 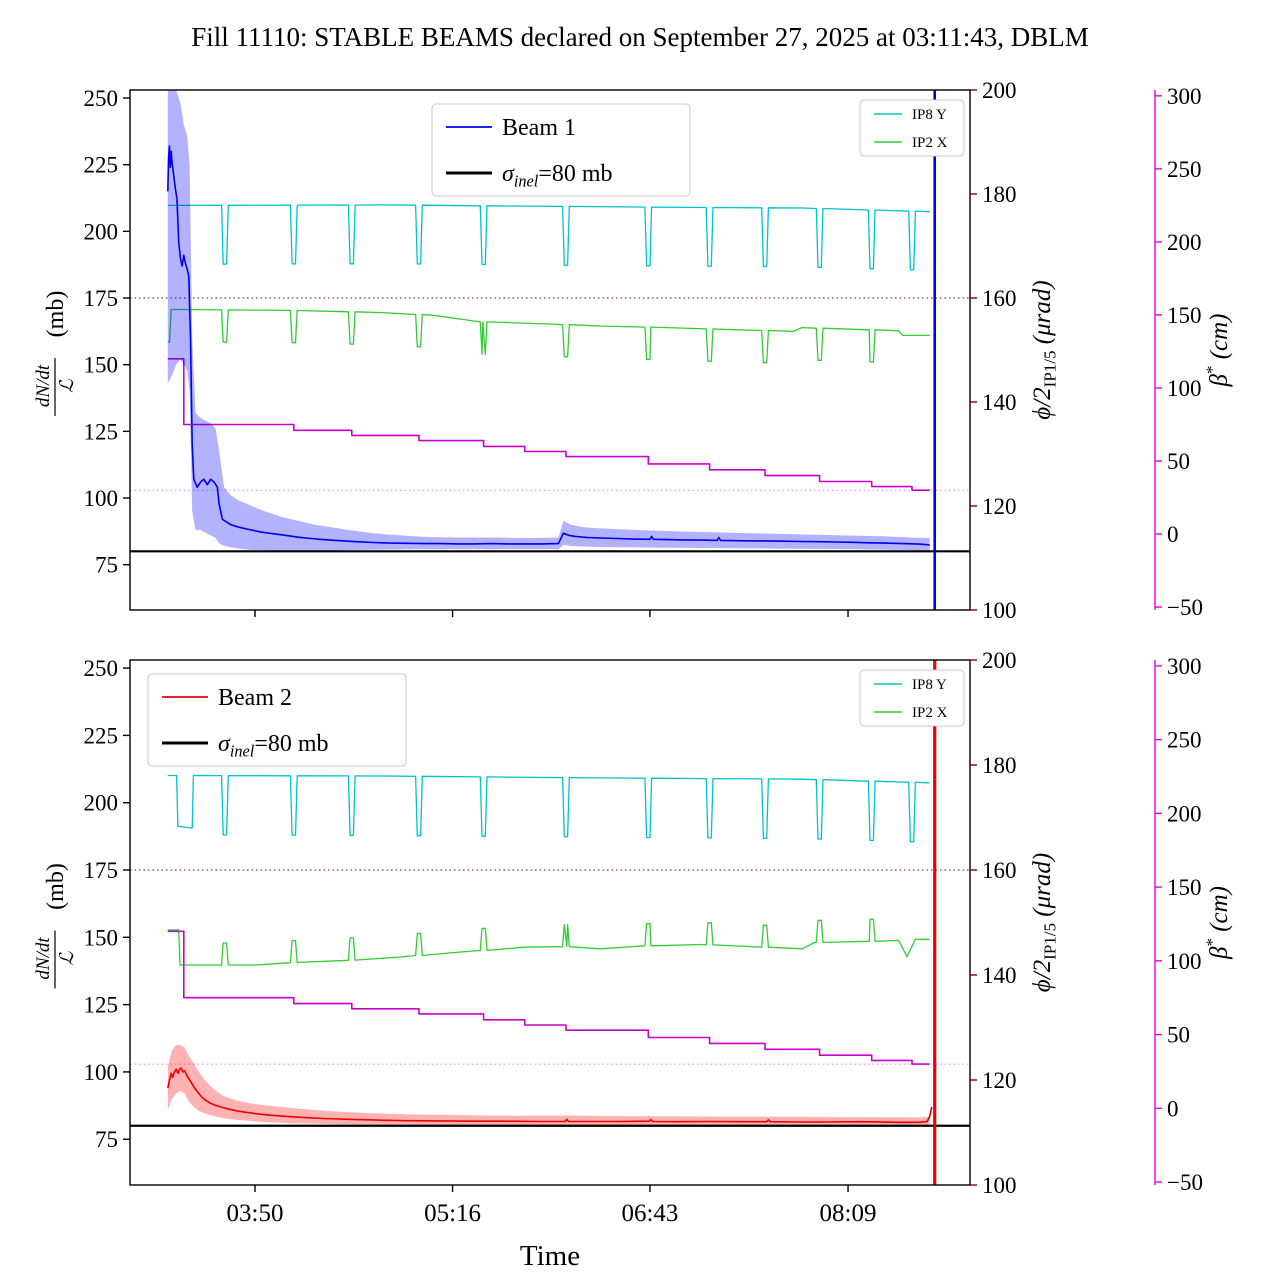 What do you see at coordinates (929, 685) in the screenshot?
I see `panel-1-legend-ip-label: IP8 Y` at bounding box center [929, 685].